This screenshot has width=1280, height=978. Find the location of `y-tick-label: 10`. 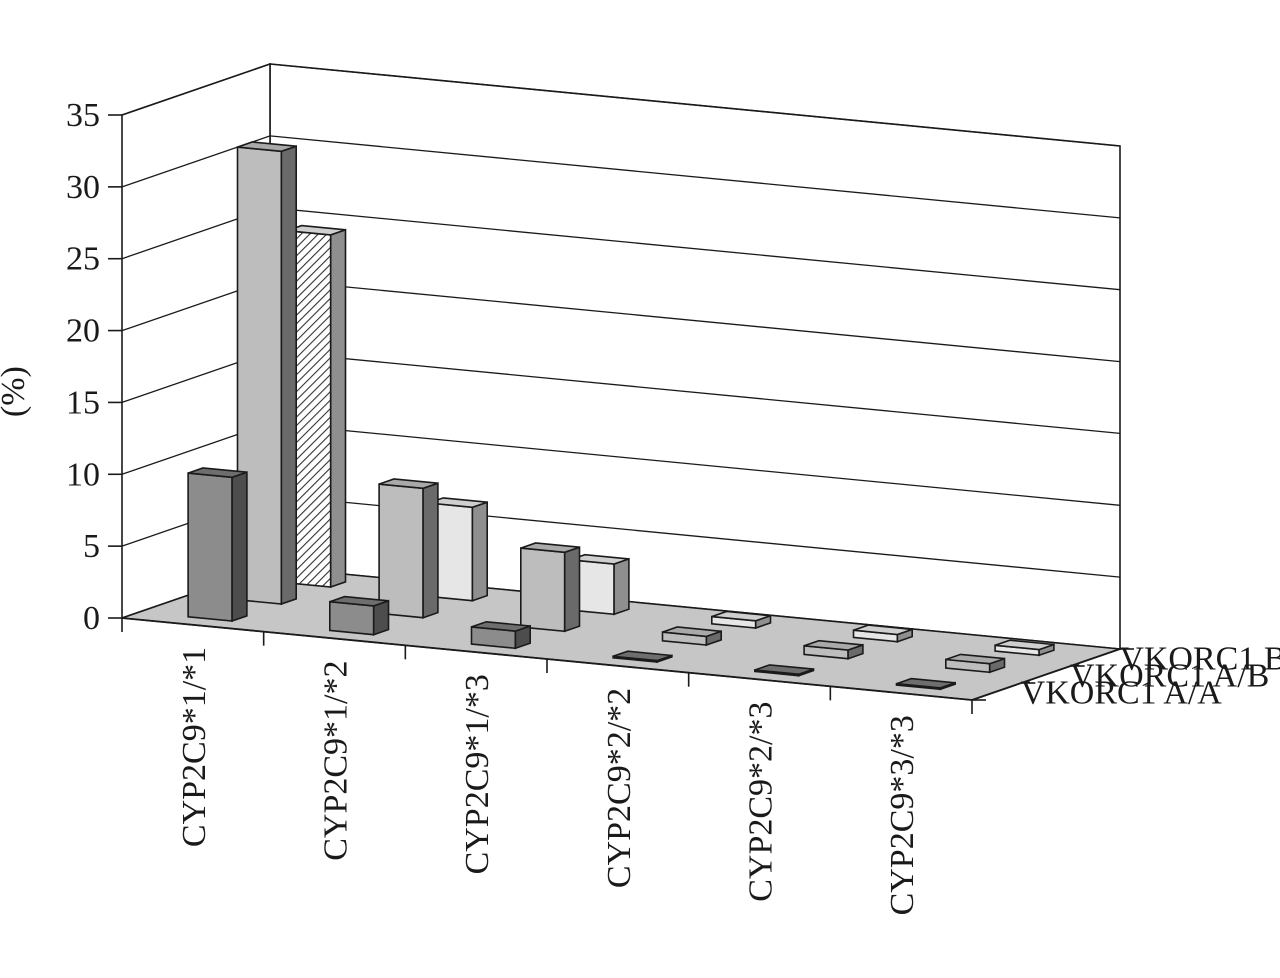

y-tick-label: 10 is located at coordinates (83, 474).